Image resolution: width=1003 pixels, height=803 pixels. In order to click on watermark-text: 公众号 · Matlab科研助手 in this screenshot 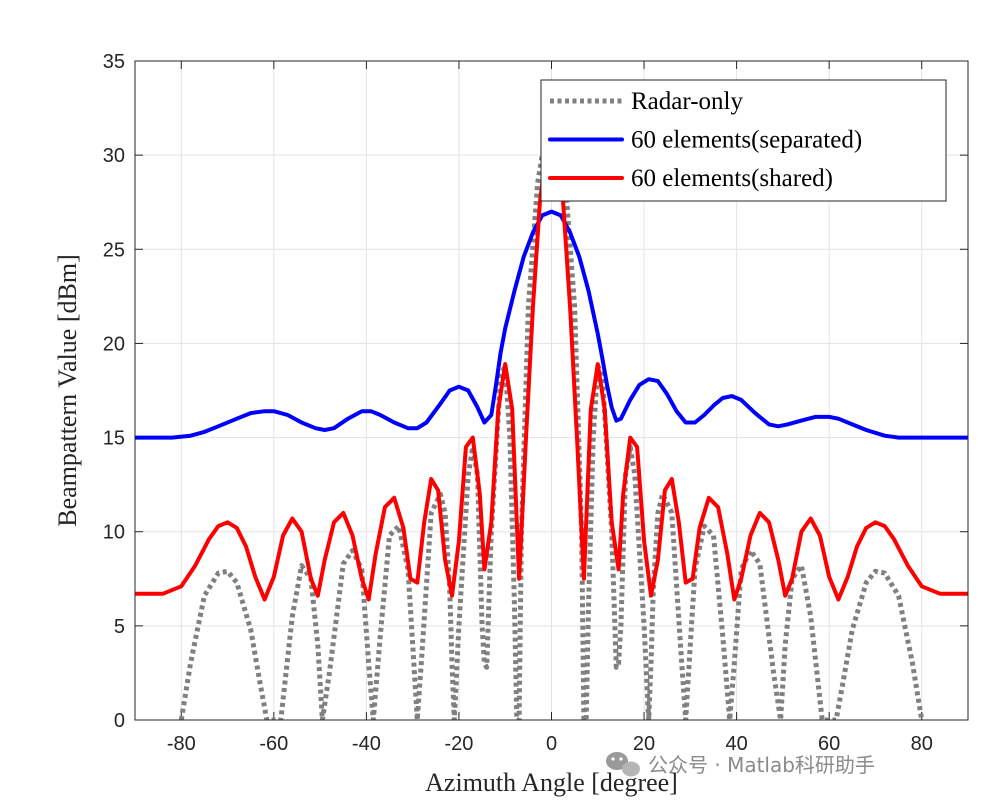, I will do `click(761, 765)`.